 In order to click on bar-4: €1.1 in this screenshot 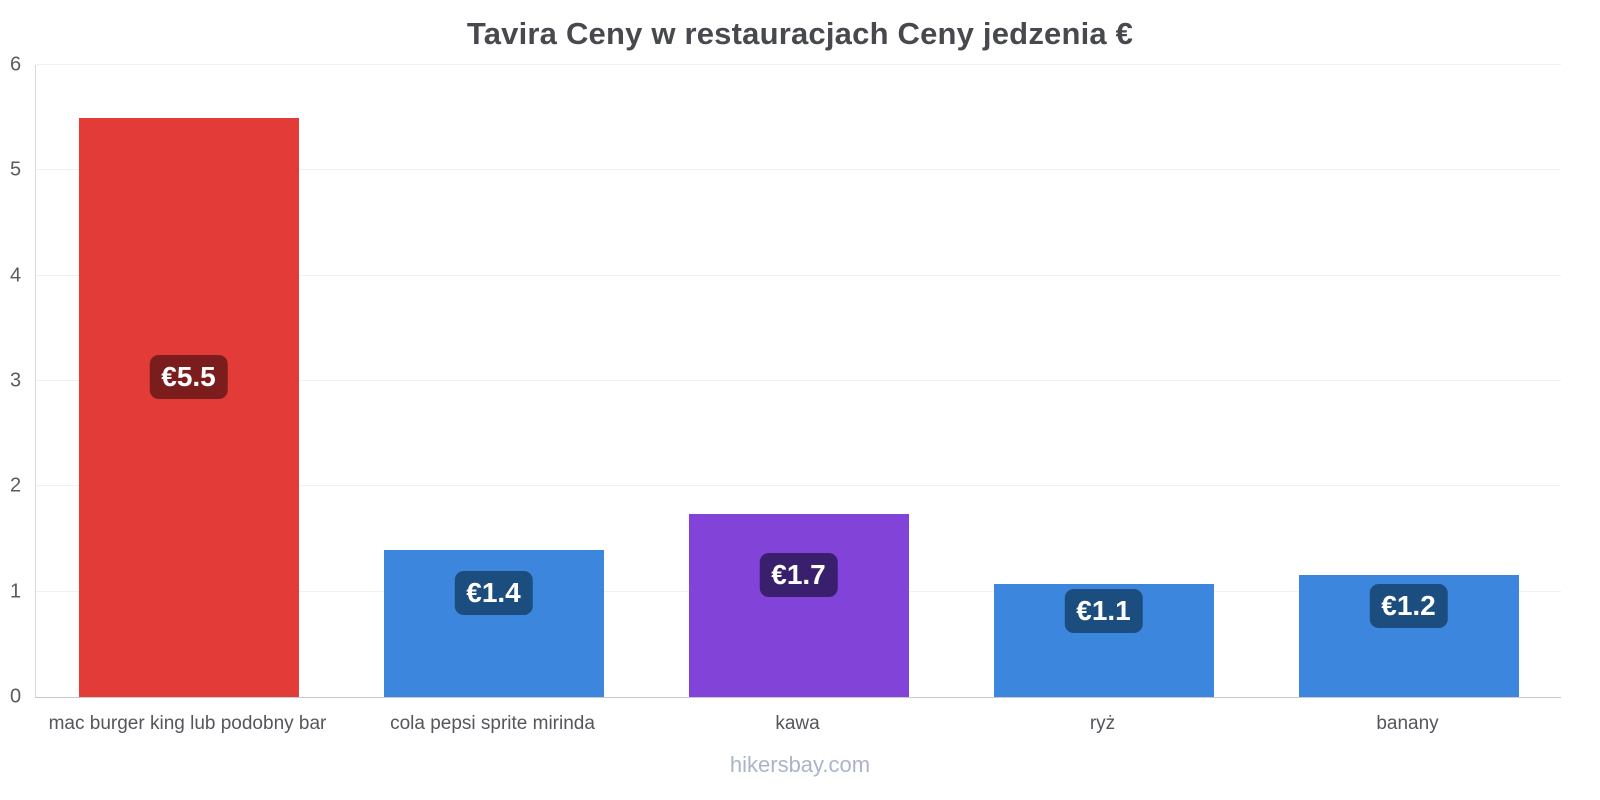, I will do `click(1103, 640)`.